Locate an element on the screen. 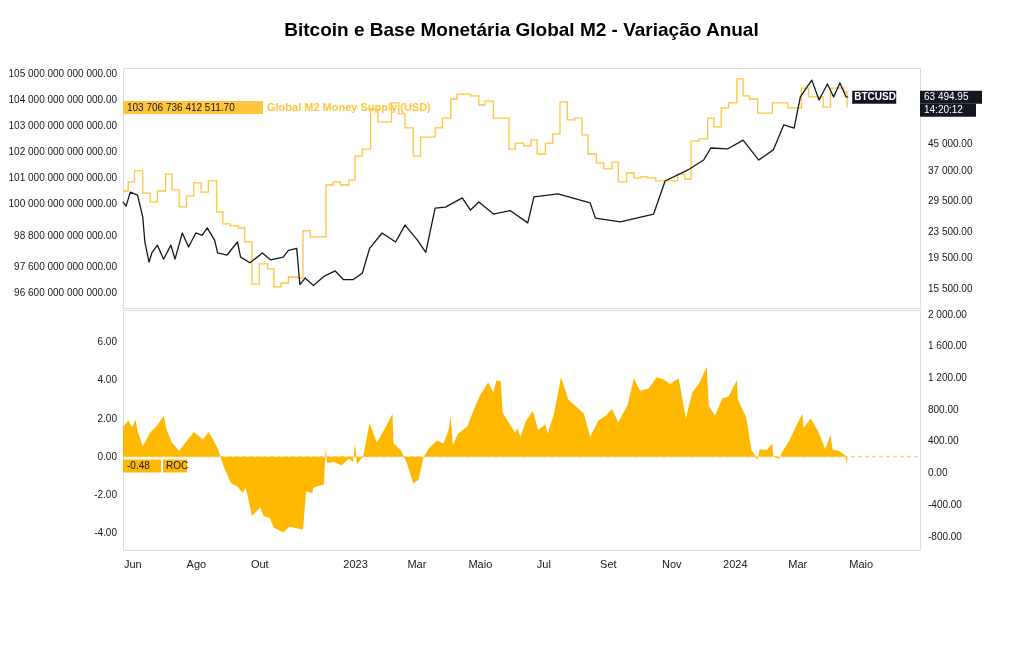 The image size is (1024, 645). x-tick-label: Jul is located at coordinates (543, 563).